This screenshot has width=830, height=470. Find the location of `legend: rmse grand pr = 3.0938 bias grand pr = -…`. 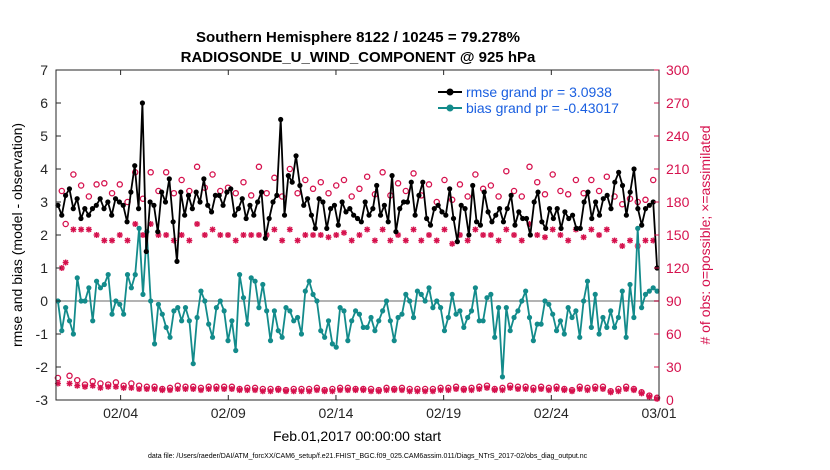

legend: rmse grand pr = 3.0938 bias grand pr = -… is located at coordinates (528, 100).